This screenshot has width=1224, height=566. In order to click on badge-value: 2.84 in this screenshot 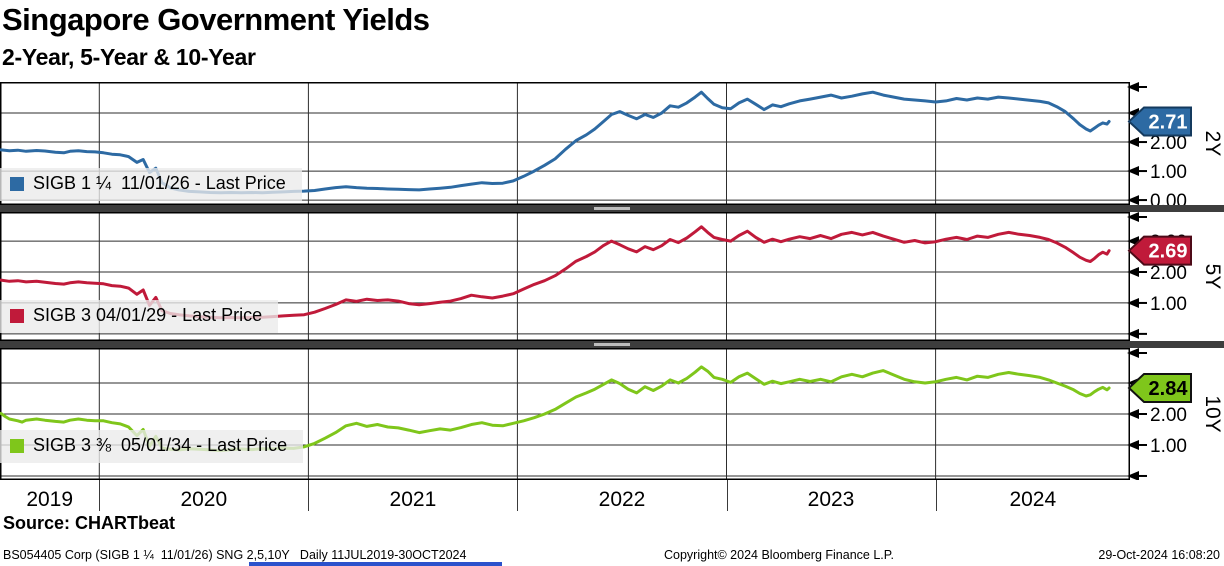, I will do `click(1169, 389)`.